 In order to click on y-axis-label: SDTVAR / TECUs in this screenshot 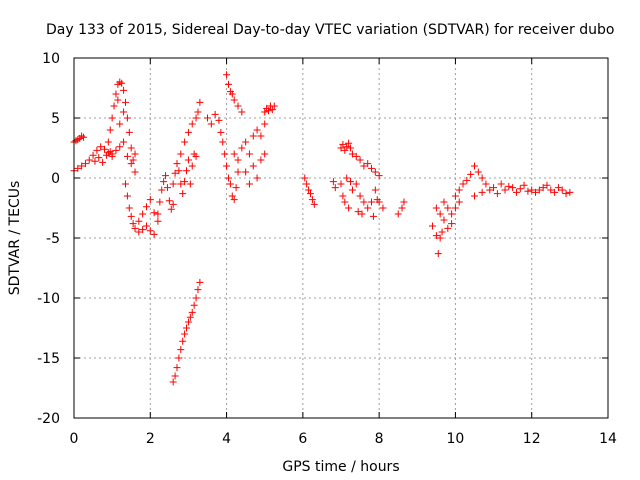, I will do `click(15, 238)`.